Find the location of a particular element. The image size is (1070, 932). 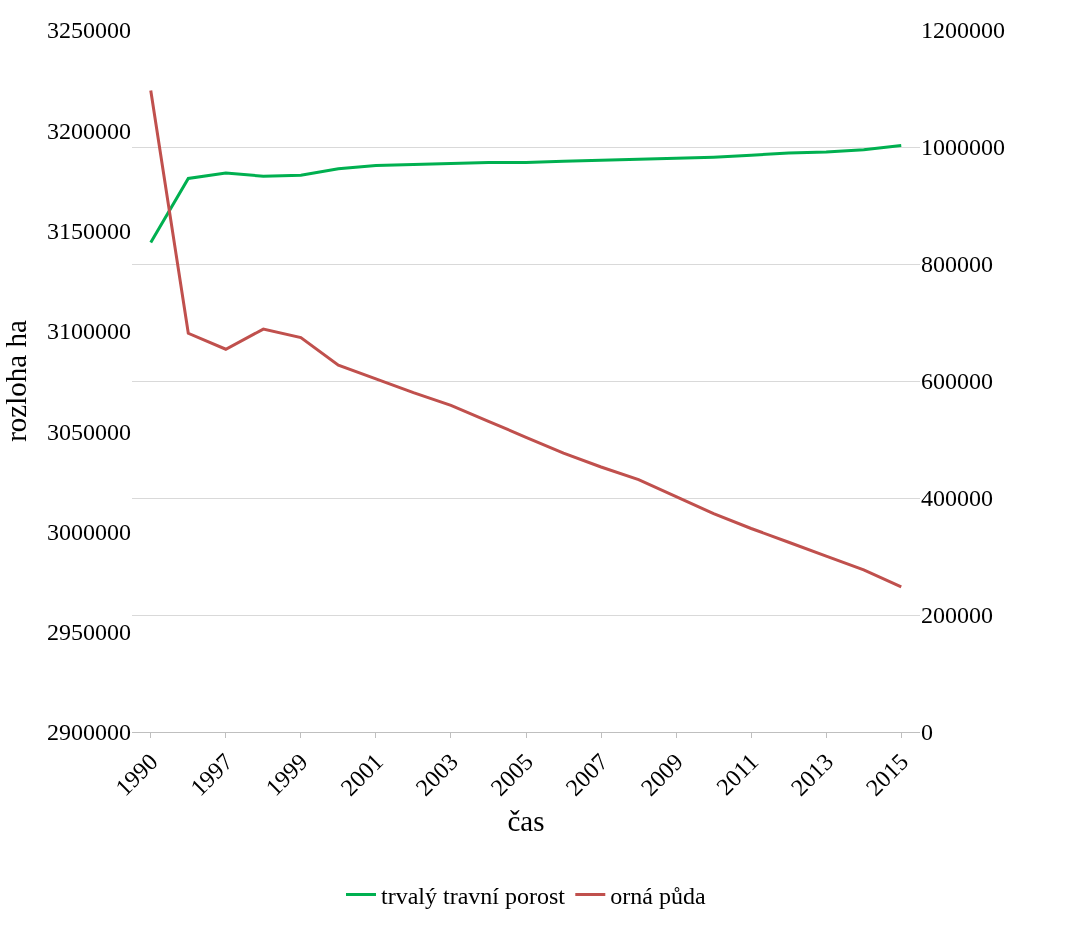

x-axis-title: čas is located at coordinates (526, 820).